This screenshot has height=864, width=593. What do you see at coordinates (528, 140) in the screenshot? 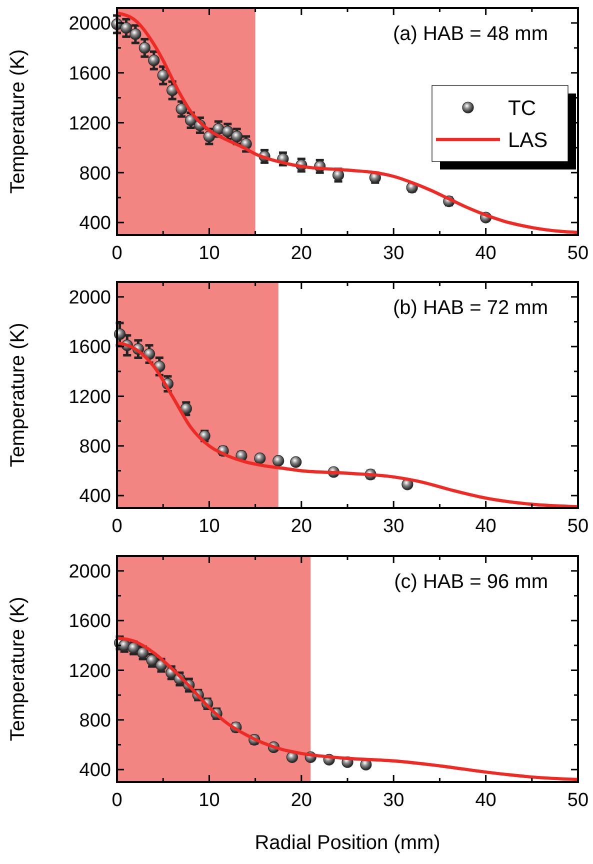
I see `legend-label: LAS` at bounding box center [528, 140].